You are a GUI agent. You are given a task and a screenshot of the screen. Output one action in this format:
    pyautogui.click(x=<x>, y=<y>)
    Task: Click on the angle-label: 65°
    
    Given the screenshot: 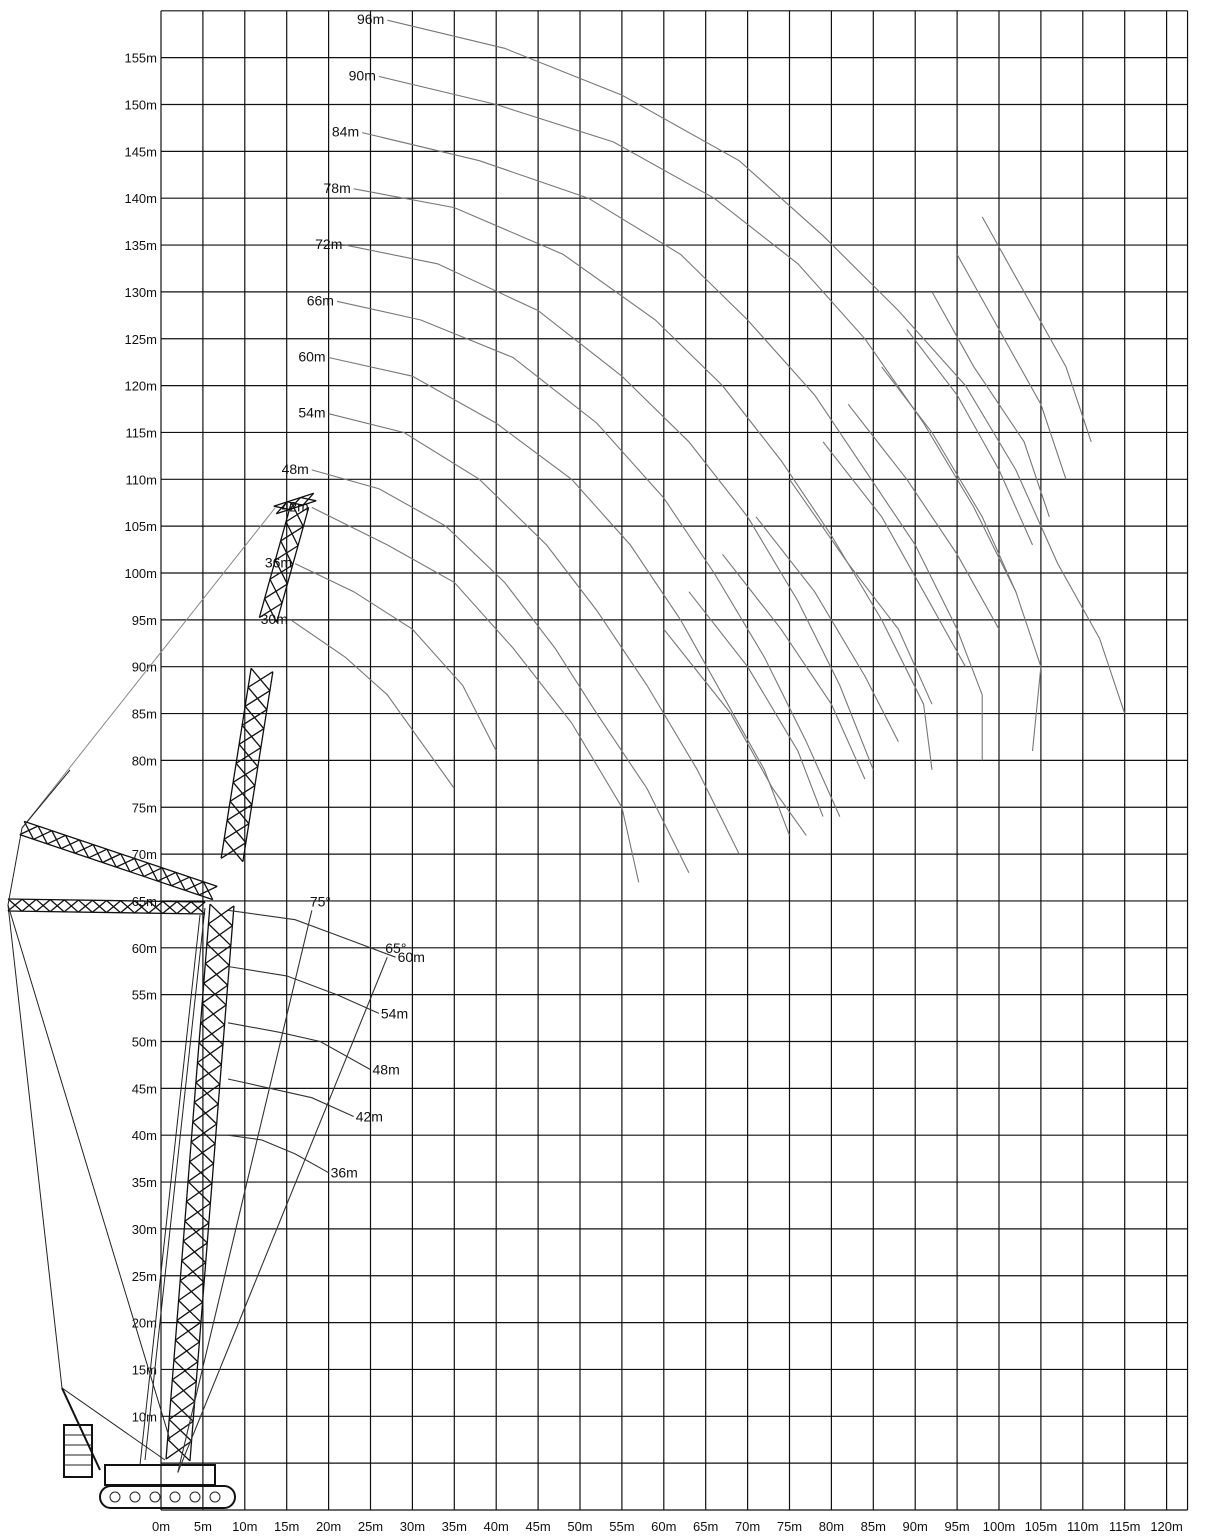 What is the action you would take?
    pyautogui.click(x=395, y=948)
    